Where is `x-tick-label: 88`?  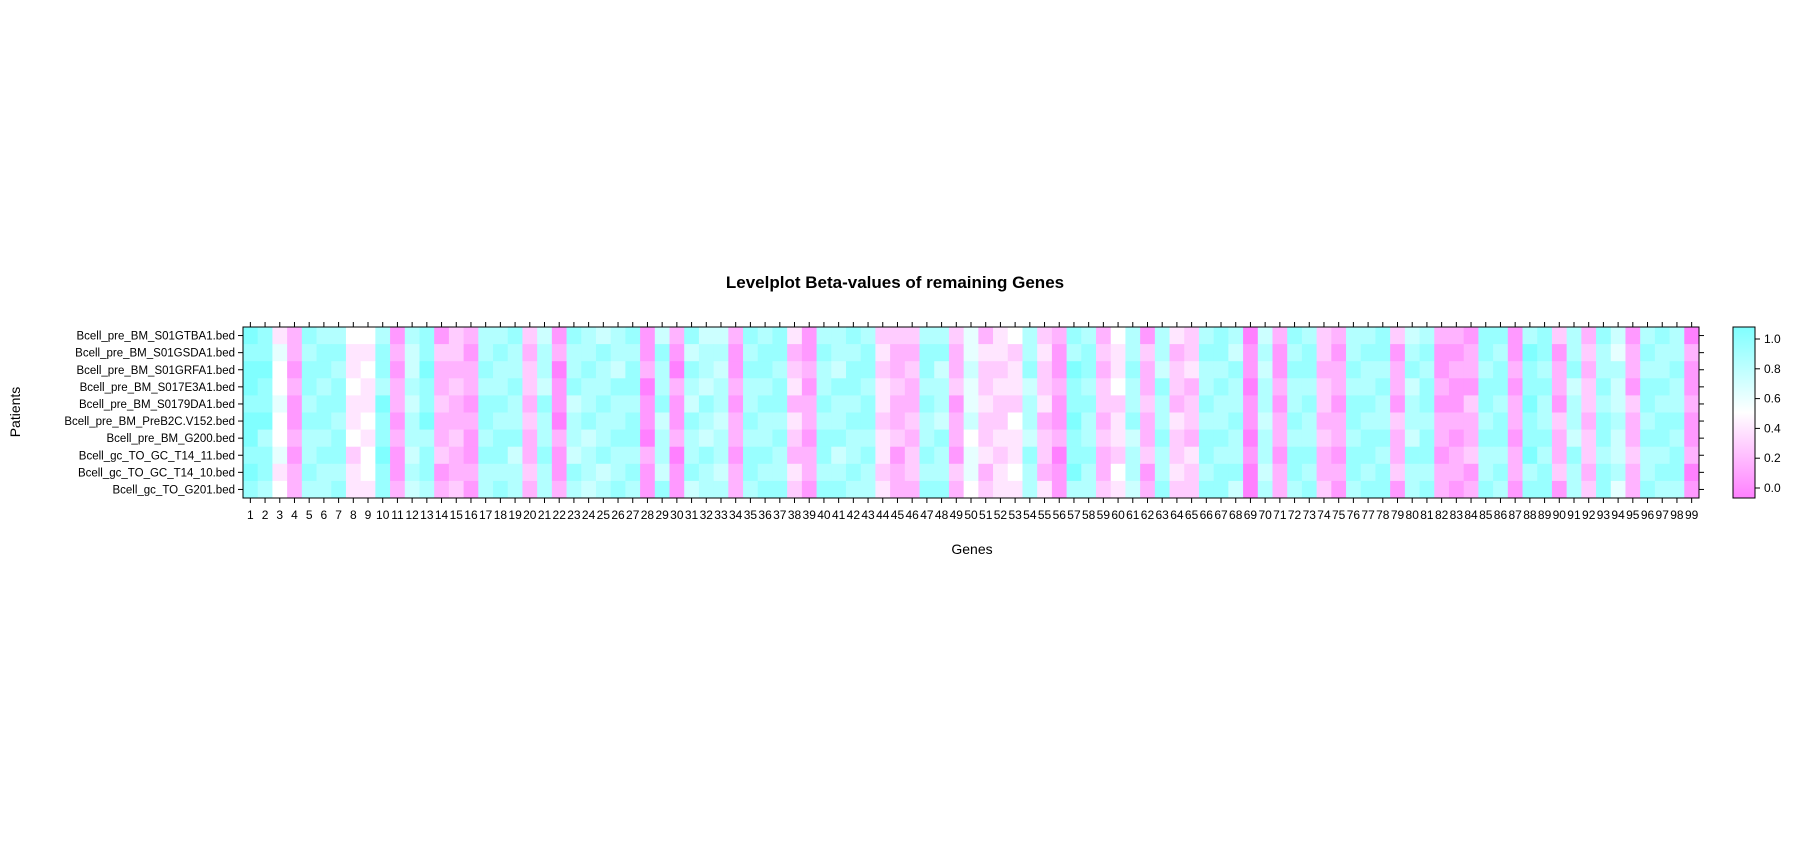 x-tick-label: 88 is located at coordinates (1530, 515).